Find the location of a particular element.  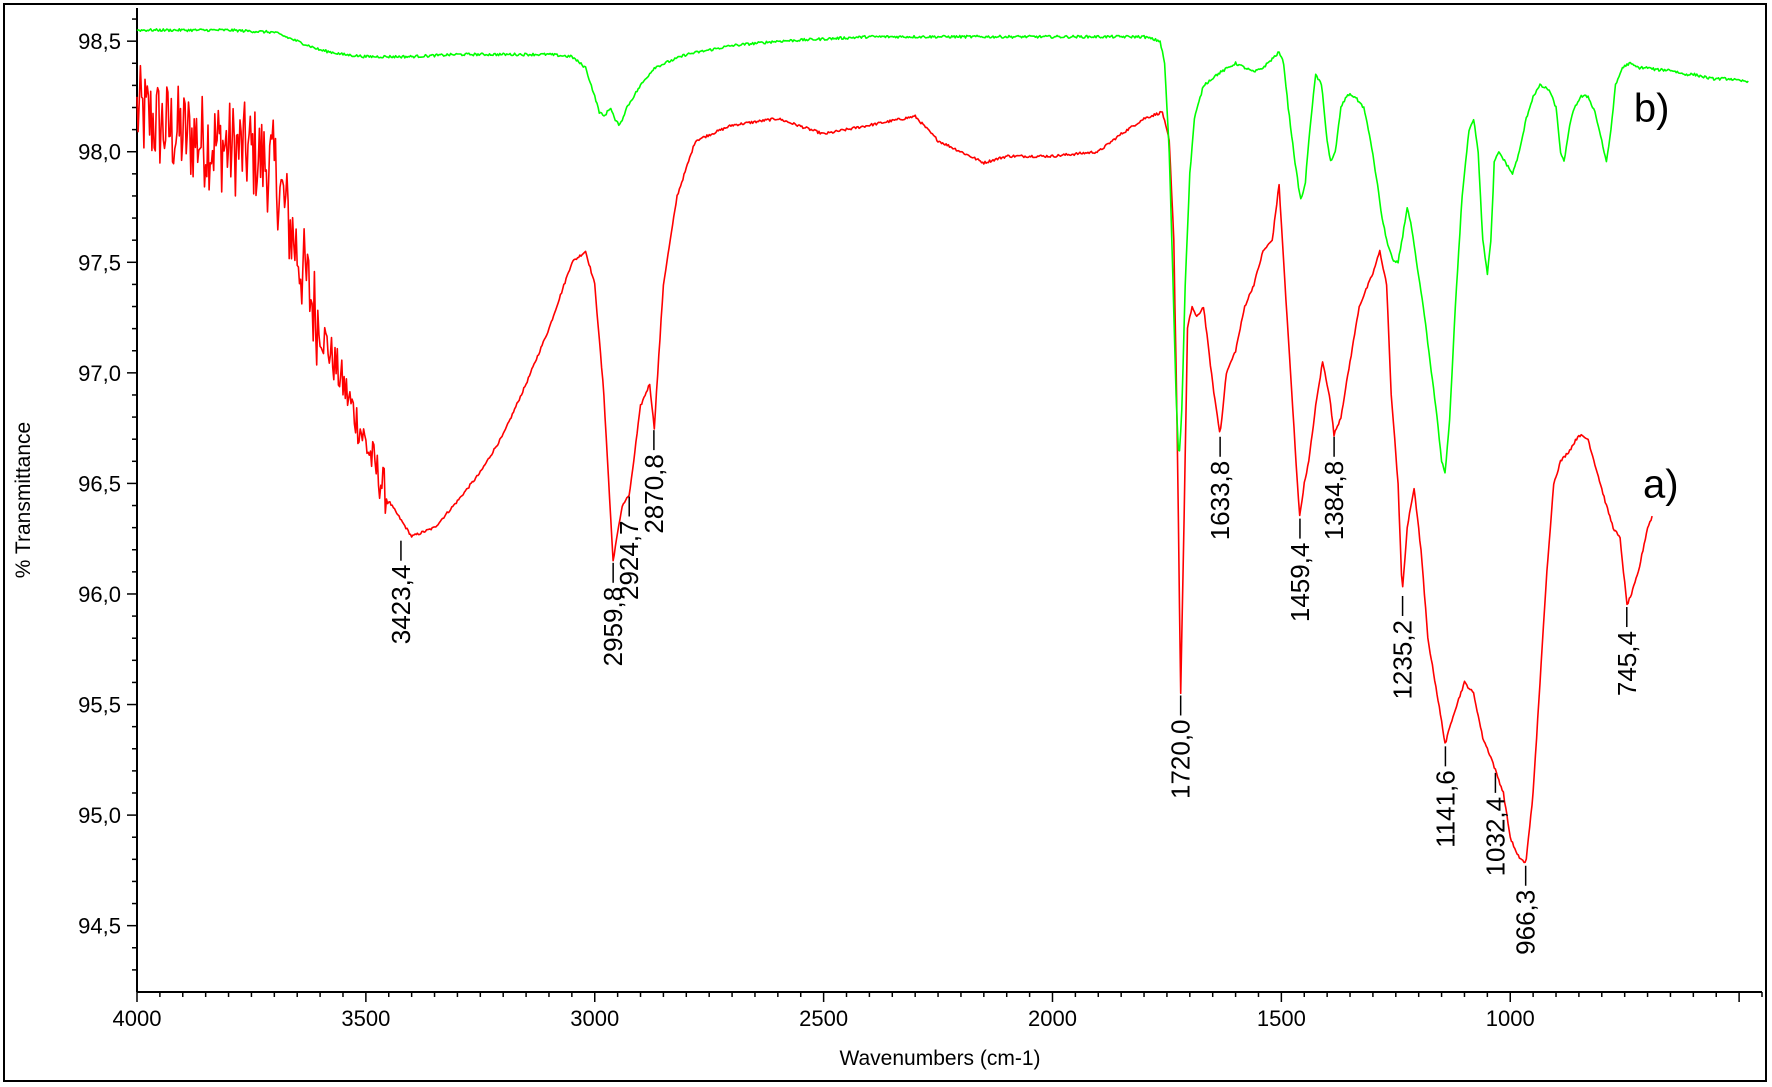

peak-label: 1720,0 is located at coordinates (1181, 759).